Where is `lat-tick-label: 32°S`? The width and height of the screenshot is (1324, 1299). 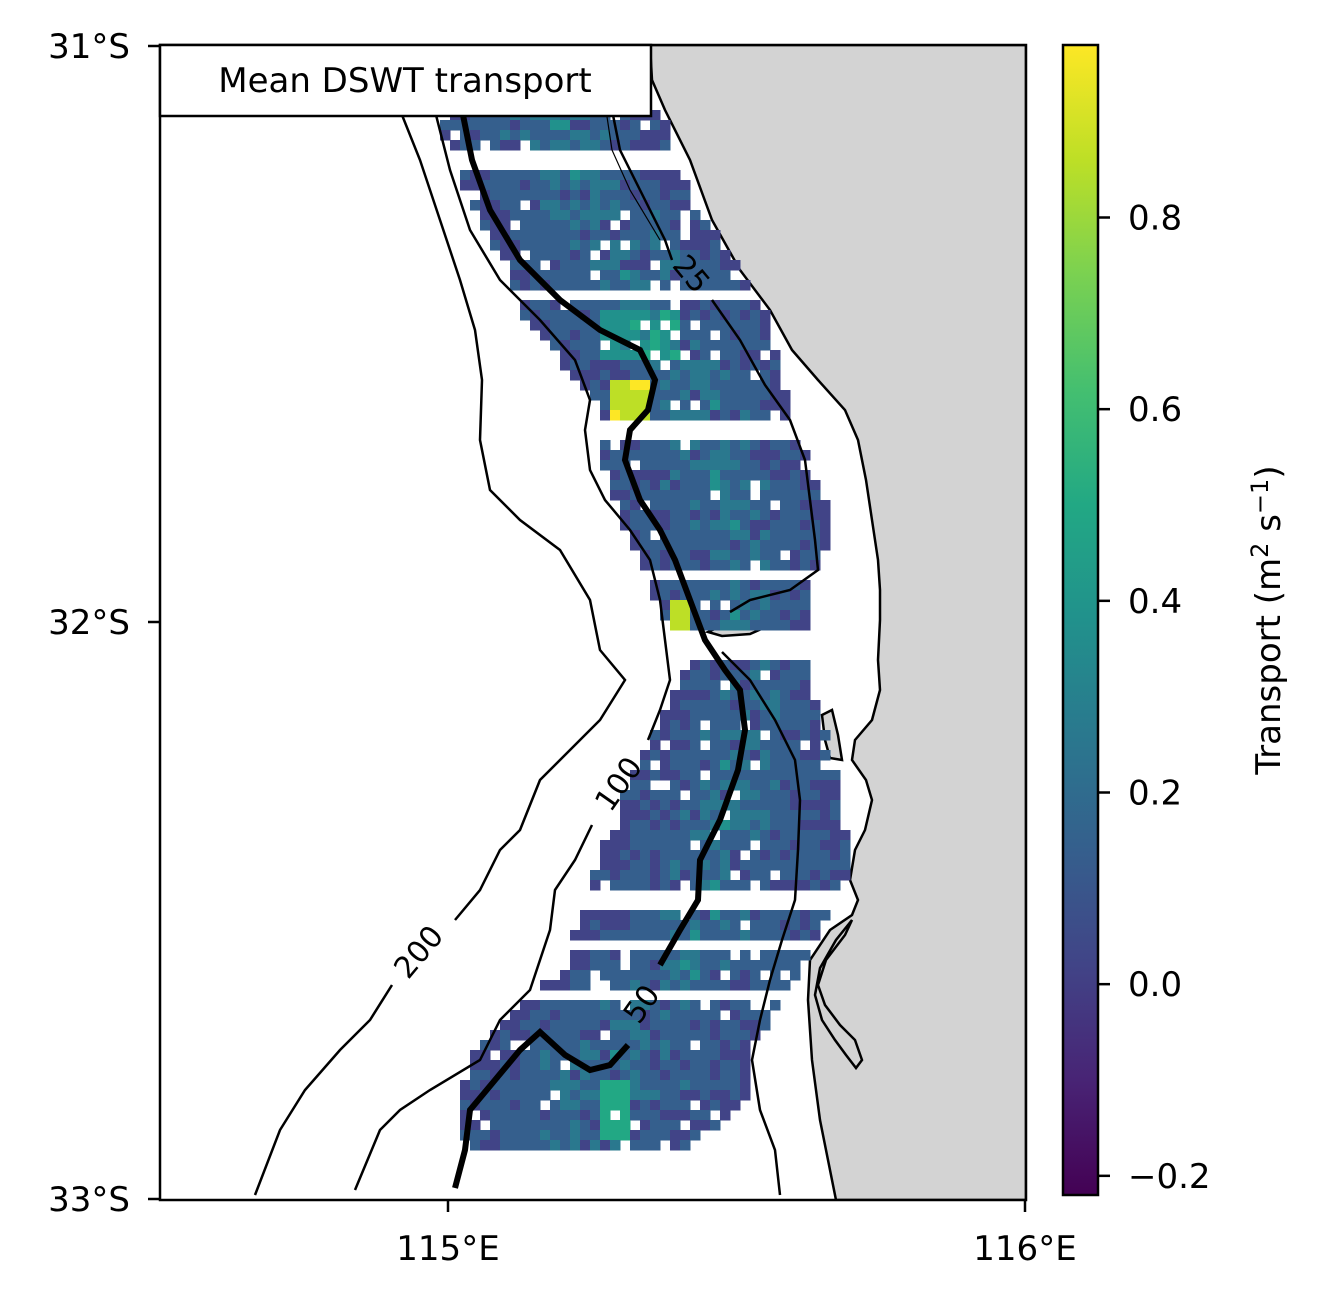 lat-tick-label: 32°S is located at coordinates (89, 623).